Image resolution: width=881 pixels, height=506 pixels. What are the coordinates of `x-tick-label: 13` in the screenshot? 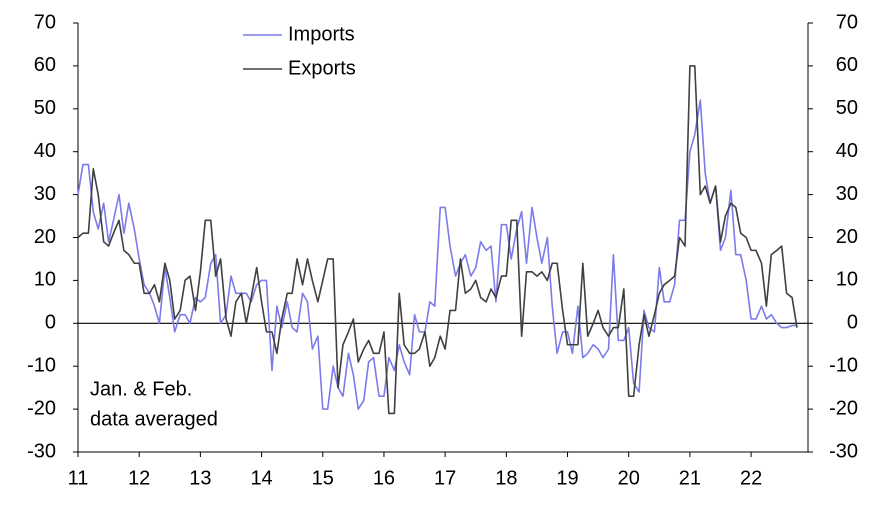 It's located at (200, 478).